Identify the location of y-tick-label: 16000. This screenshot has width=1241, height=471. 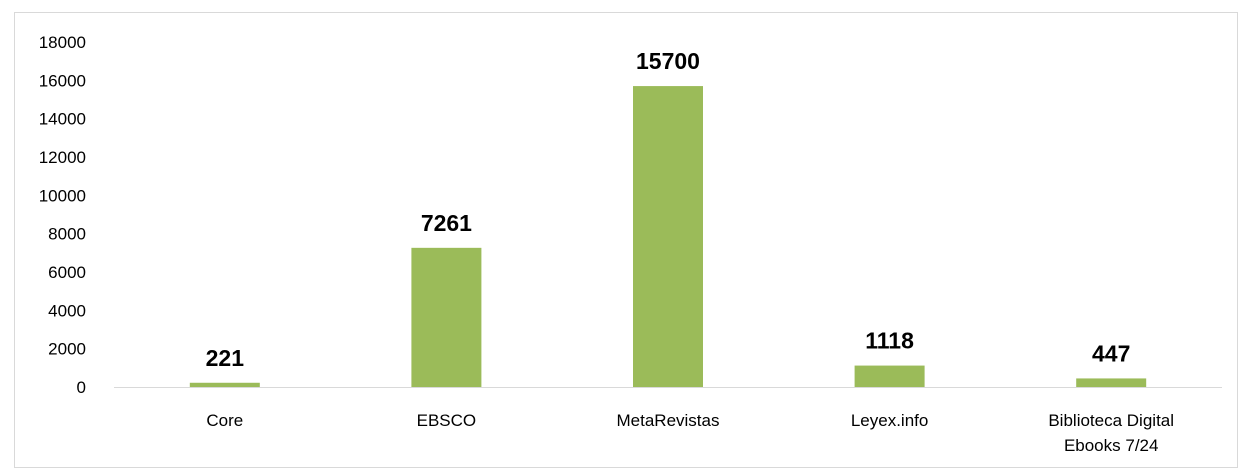
(62, 80).